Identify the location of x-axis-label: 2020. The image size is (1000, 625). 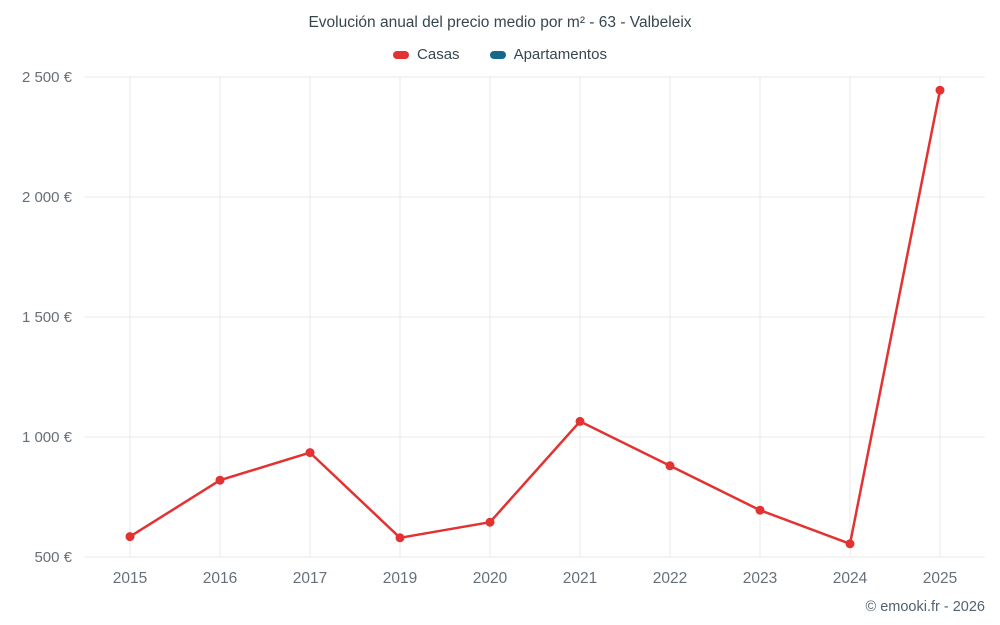
(490, 578).